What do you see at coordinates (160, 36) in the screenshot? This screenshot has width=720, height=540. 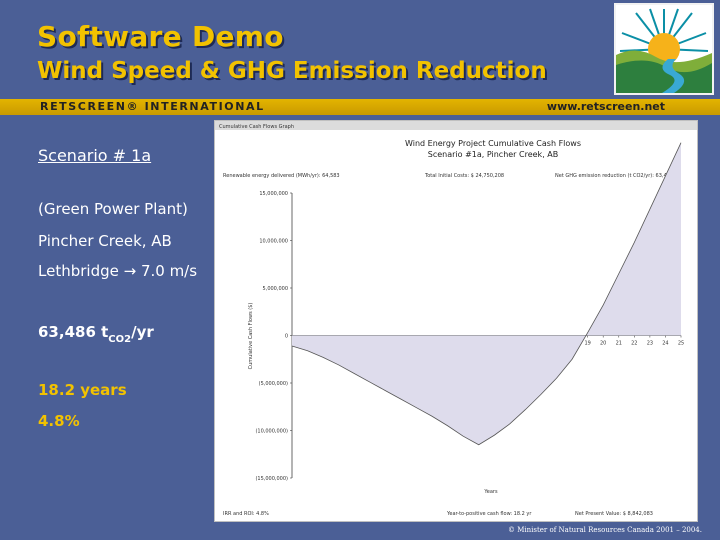 I see `slide-title: Software Demo` at bounding box center [160, 36].